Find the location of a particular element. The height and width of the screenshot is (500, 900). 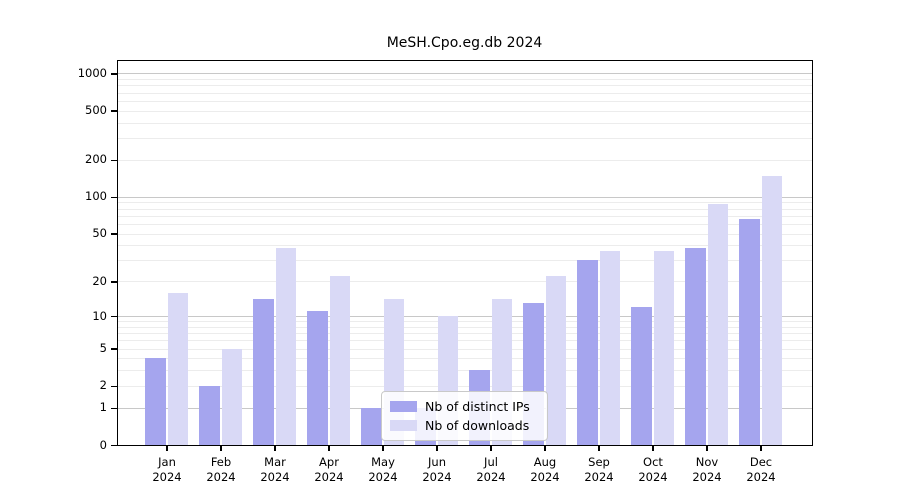

y-tick-label: 1 is located at coordinates (103, 407).